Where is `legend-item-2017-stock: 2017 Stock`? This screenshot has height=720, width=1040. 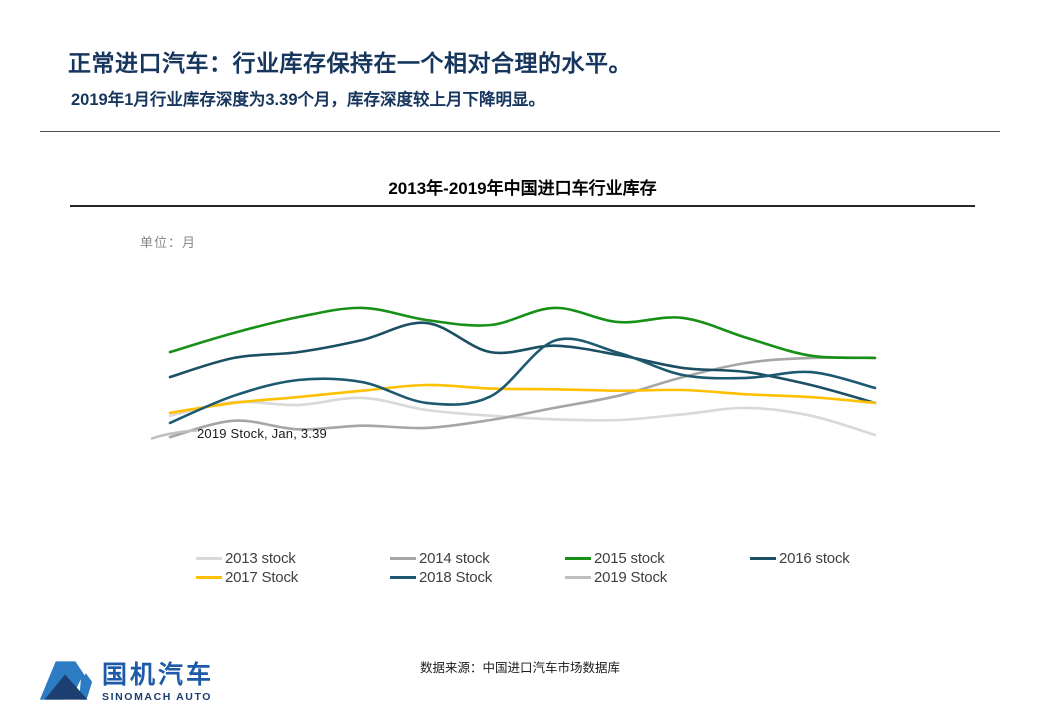 legend-item-2017-stock: 2017 Stock is located at coordinates (293, 577).